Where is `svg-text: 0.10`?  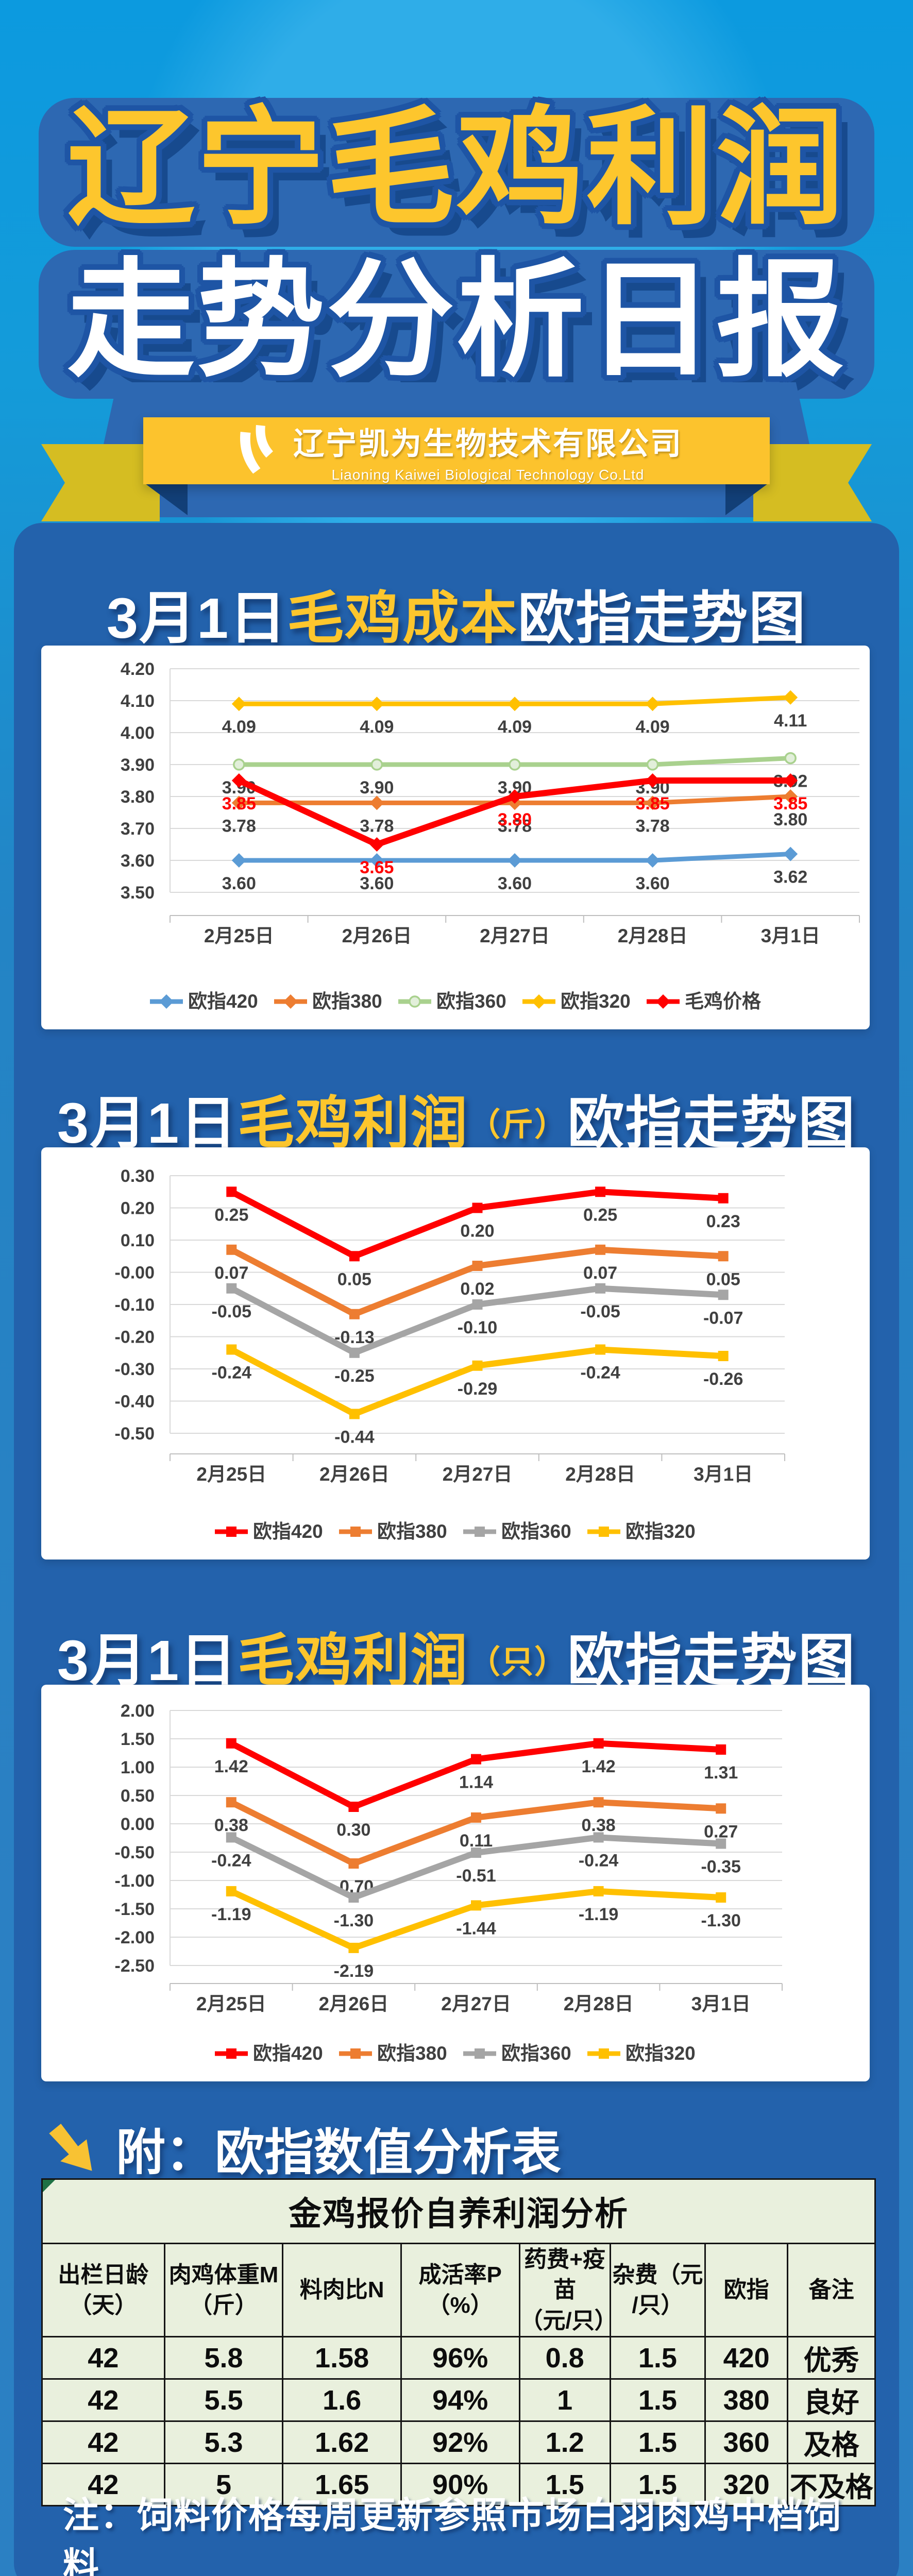
svg-text: 0.10 is located at coordinates (138, 1240).